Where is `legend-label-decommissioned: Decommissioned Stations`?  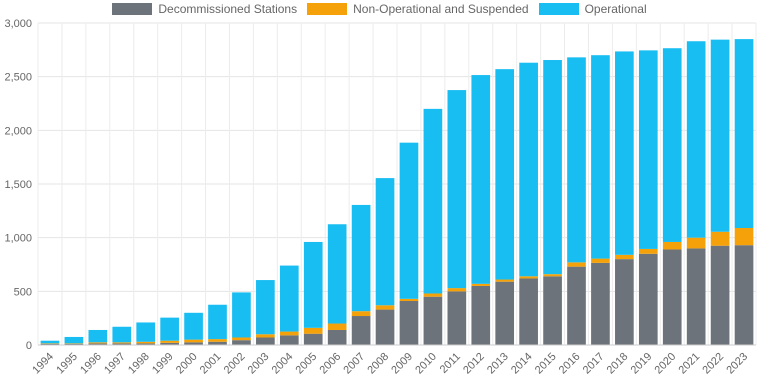
legend-label-decommissioned: Decommissioned Stations is located at coordinates (228, 9).